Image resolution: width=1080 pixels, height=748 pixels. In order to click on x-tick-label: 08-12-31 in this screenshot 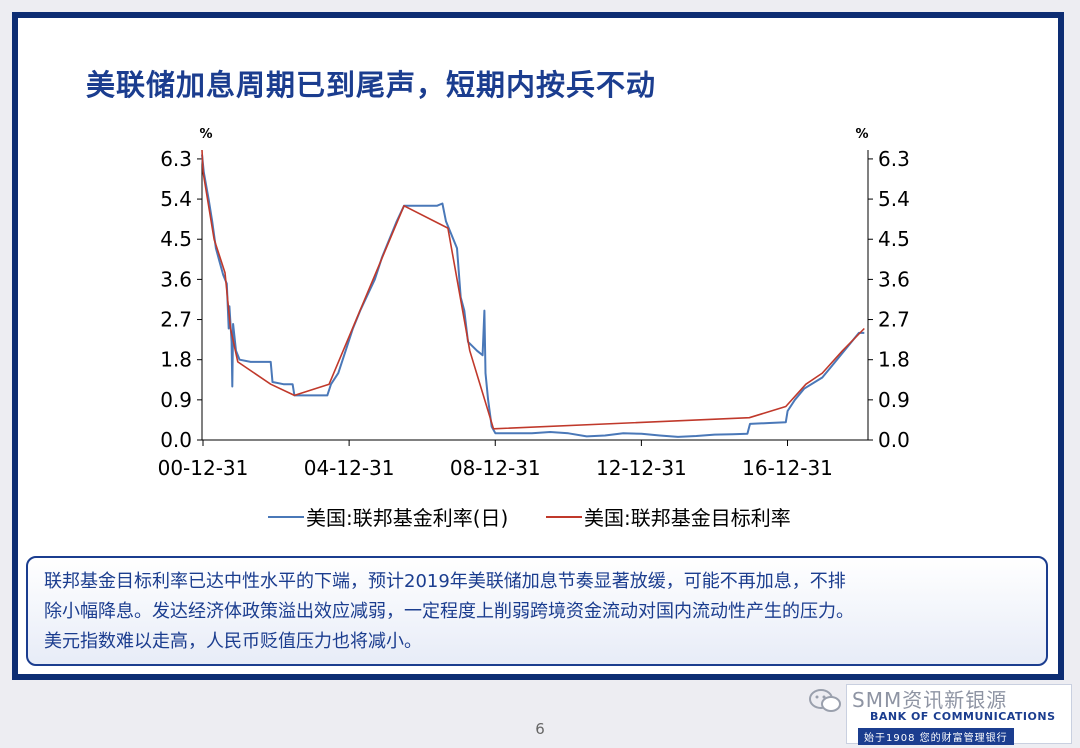, I will do `click(495, 468)`.